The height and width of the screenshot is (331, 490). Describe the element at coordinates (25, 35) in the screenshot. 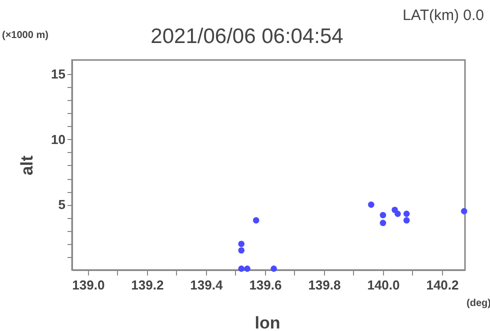

I see `text: (×1000 m)` at that location.